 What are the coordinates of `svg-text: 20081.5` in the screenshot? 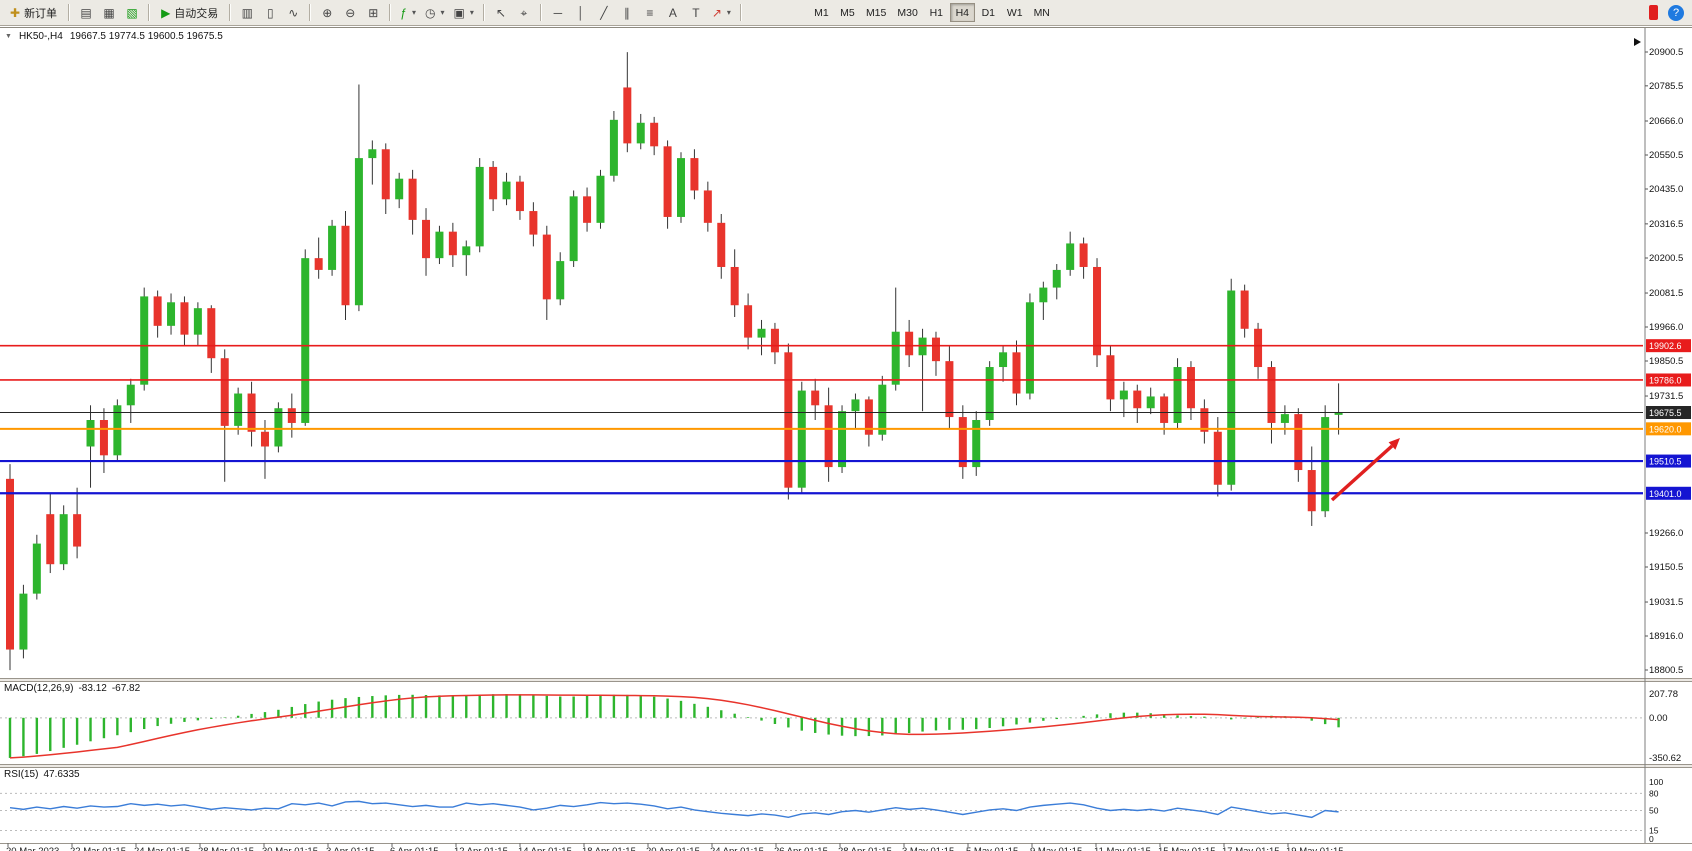 It's located at (1666, 293).